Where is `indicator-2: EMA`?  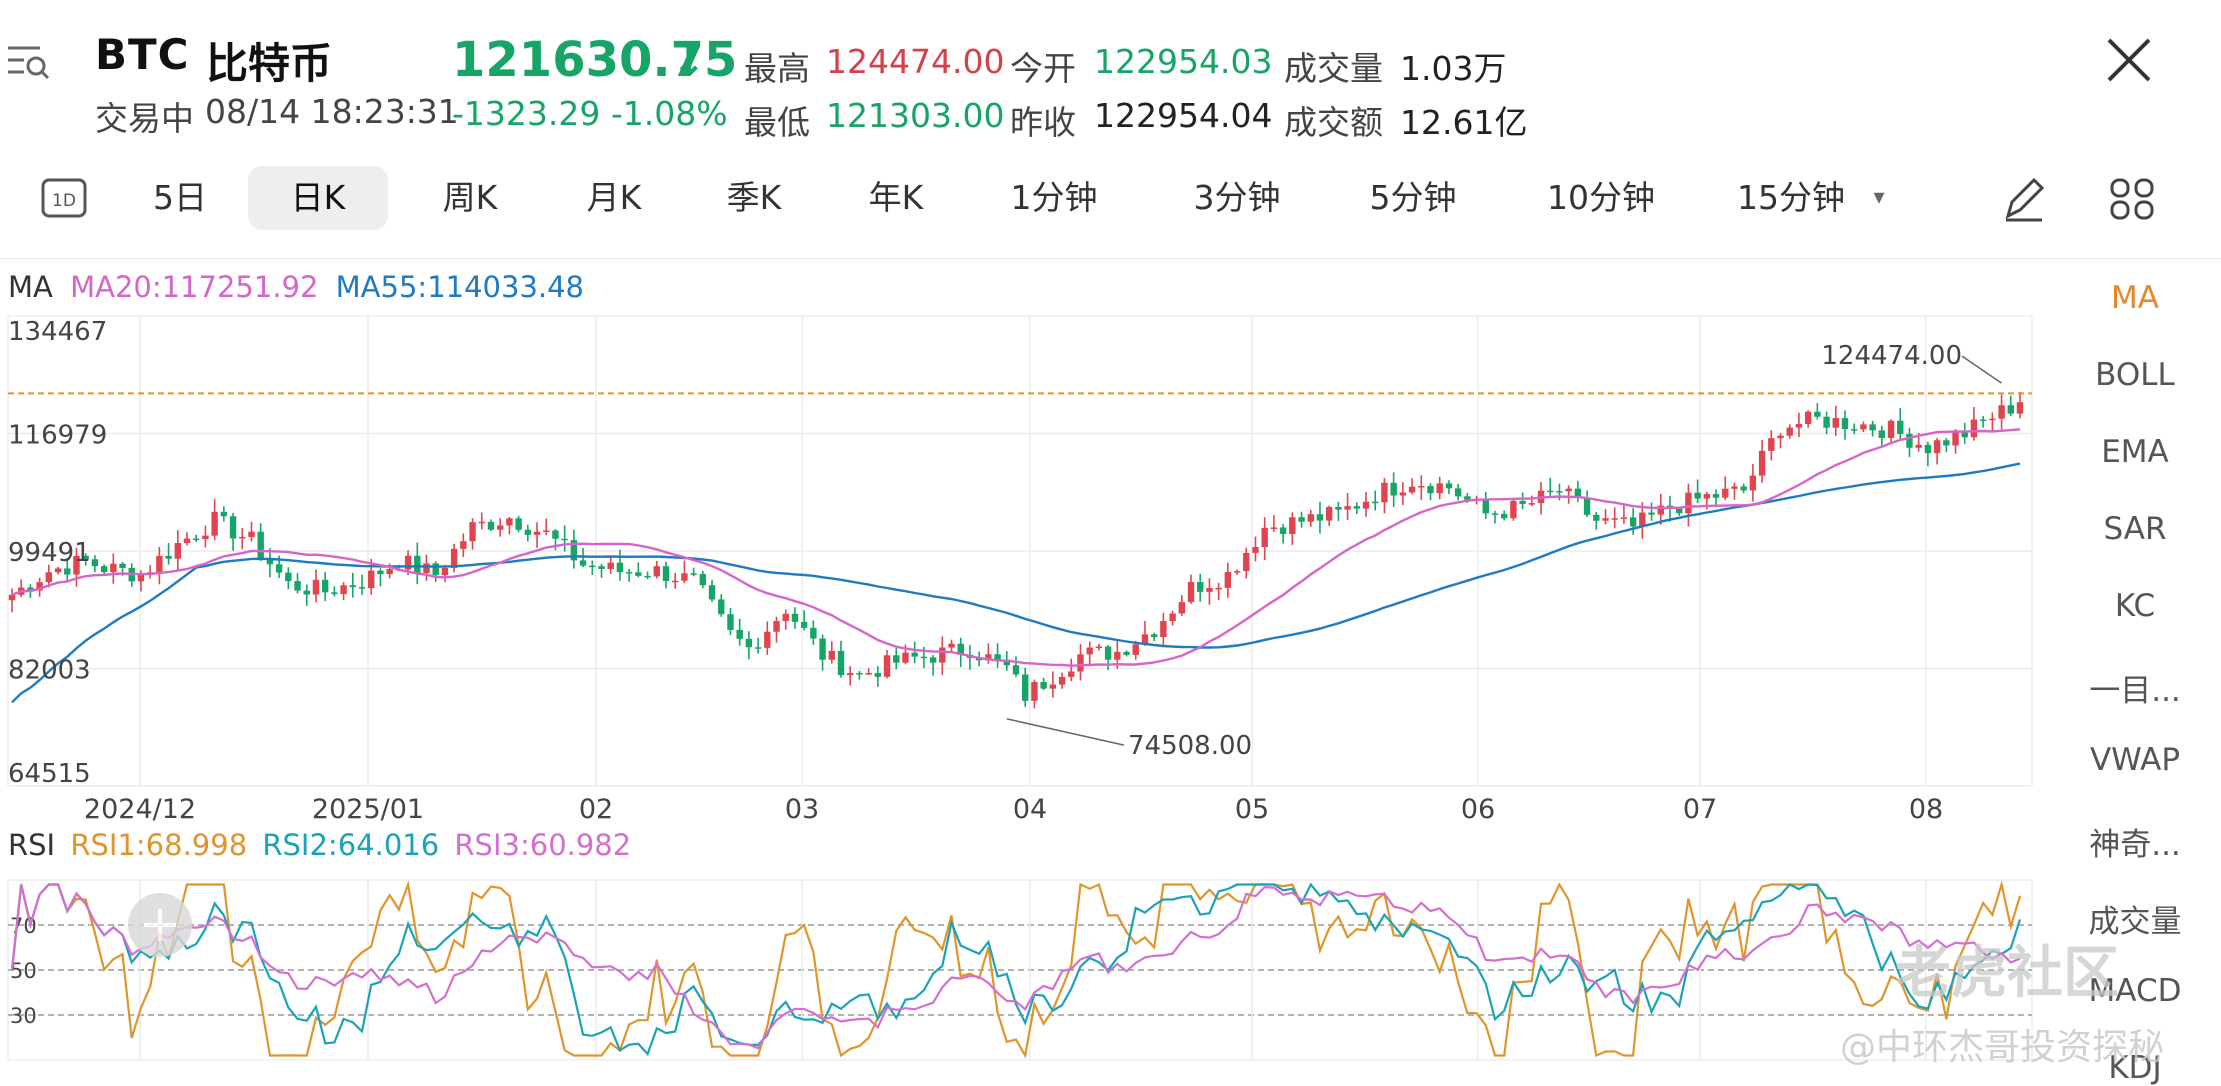
indicator-2: EMA is located at coordinates (2135, 452).